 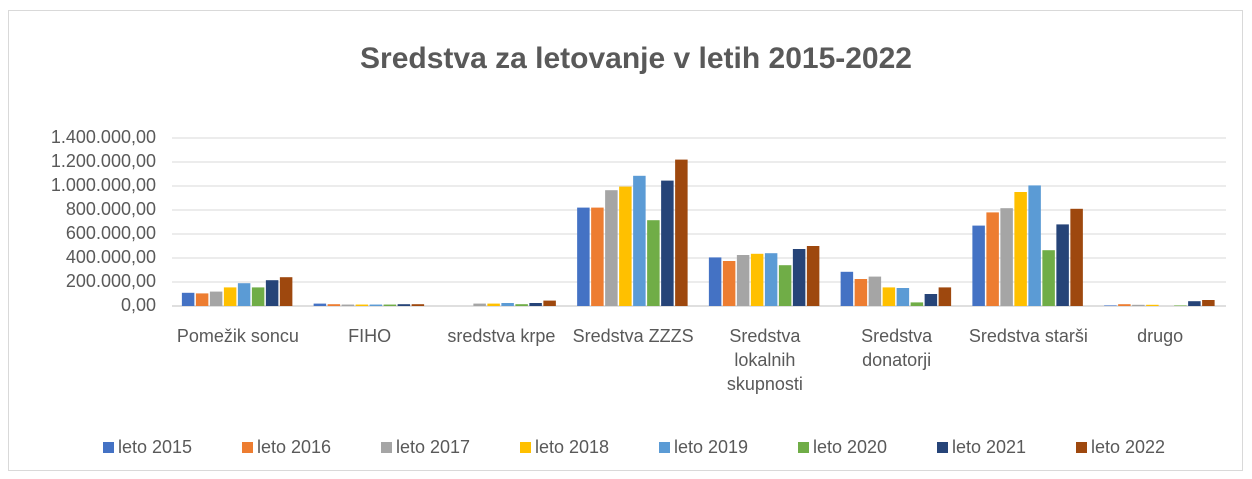 What do you see at coordinates (636, 58) in the screenshot?
I see `chart-title: Sredstva za letovanje v letih 2015-2022` at bounding box center [636, 58].